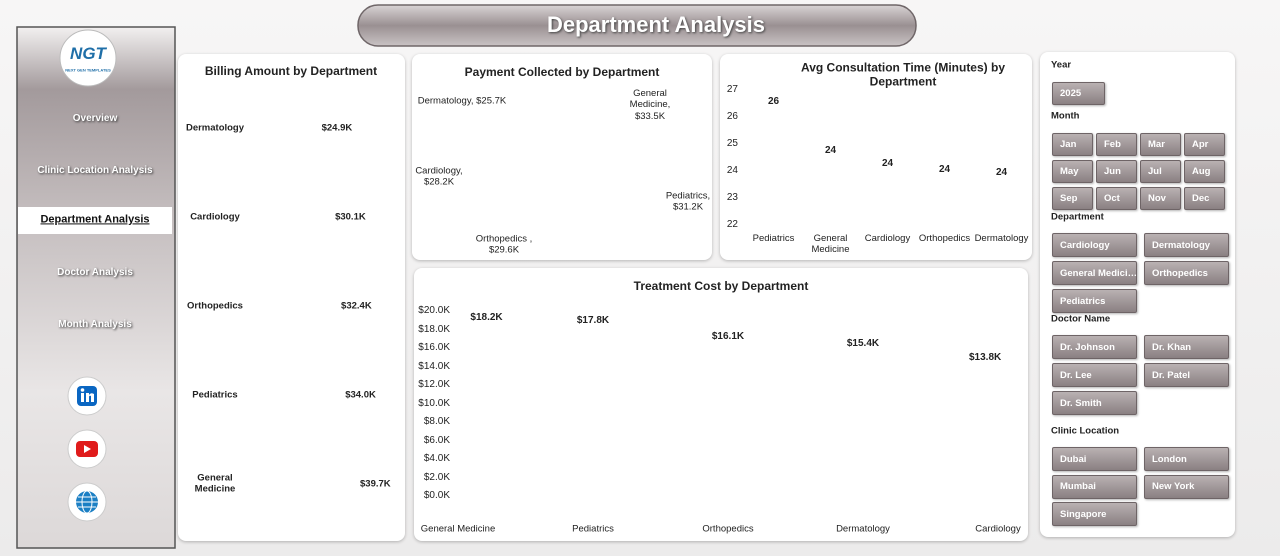  I want to click on title-pill, so click(637, 25).